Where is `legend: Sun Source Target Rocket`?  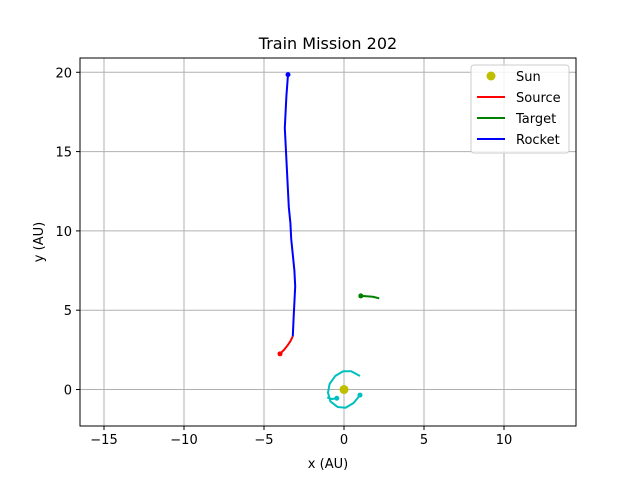
legend: Sun Source Target Rocket is located at coordinates (520, 109).